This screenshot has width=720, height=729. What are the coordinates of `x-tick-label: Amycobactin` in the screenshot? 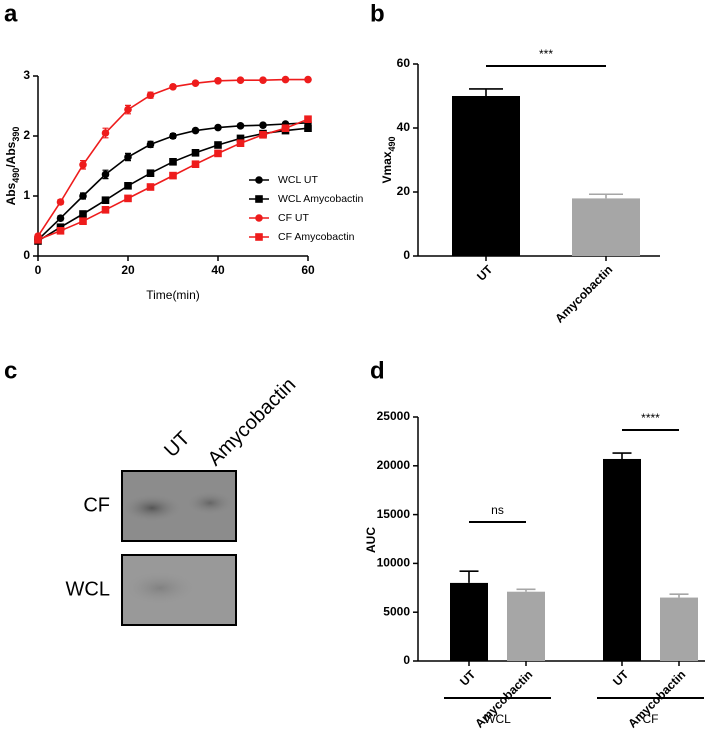 It's located at (583, 293).